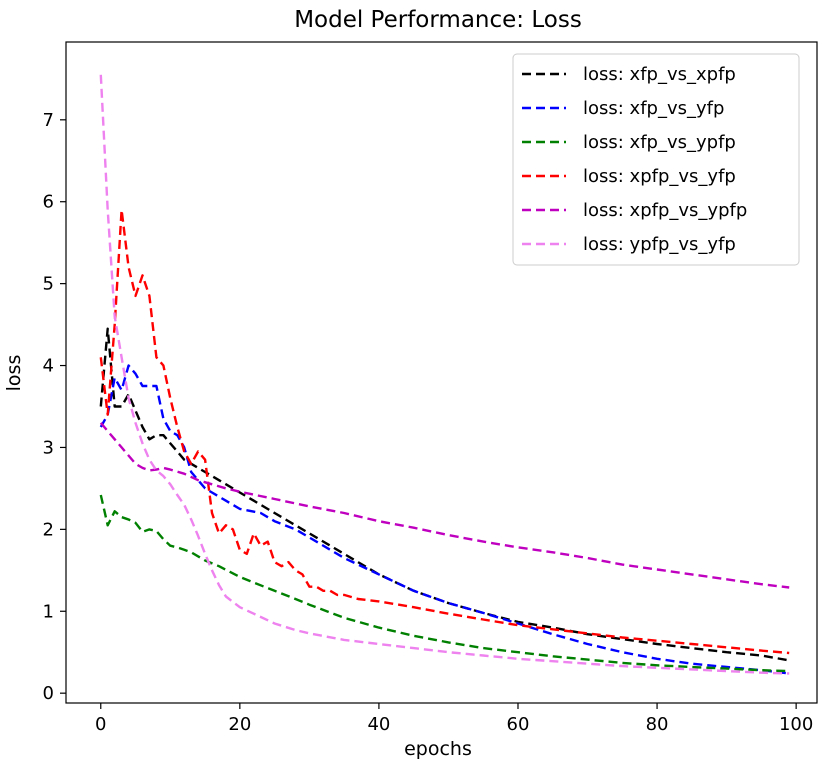 Image resolution: width=833 pixels, height=764 pixels. I want to click on y-tick-label: 5, so click(48, 284).